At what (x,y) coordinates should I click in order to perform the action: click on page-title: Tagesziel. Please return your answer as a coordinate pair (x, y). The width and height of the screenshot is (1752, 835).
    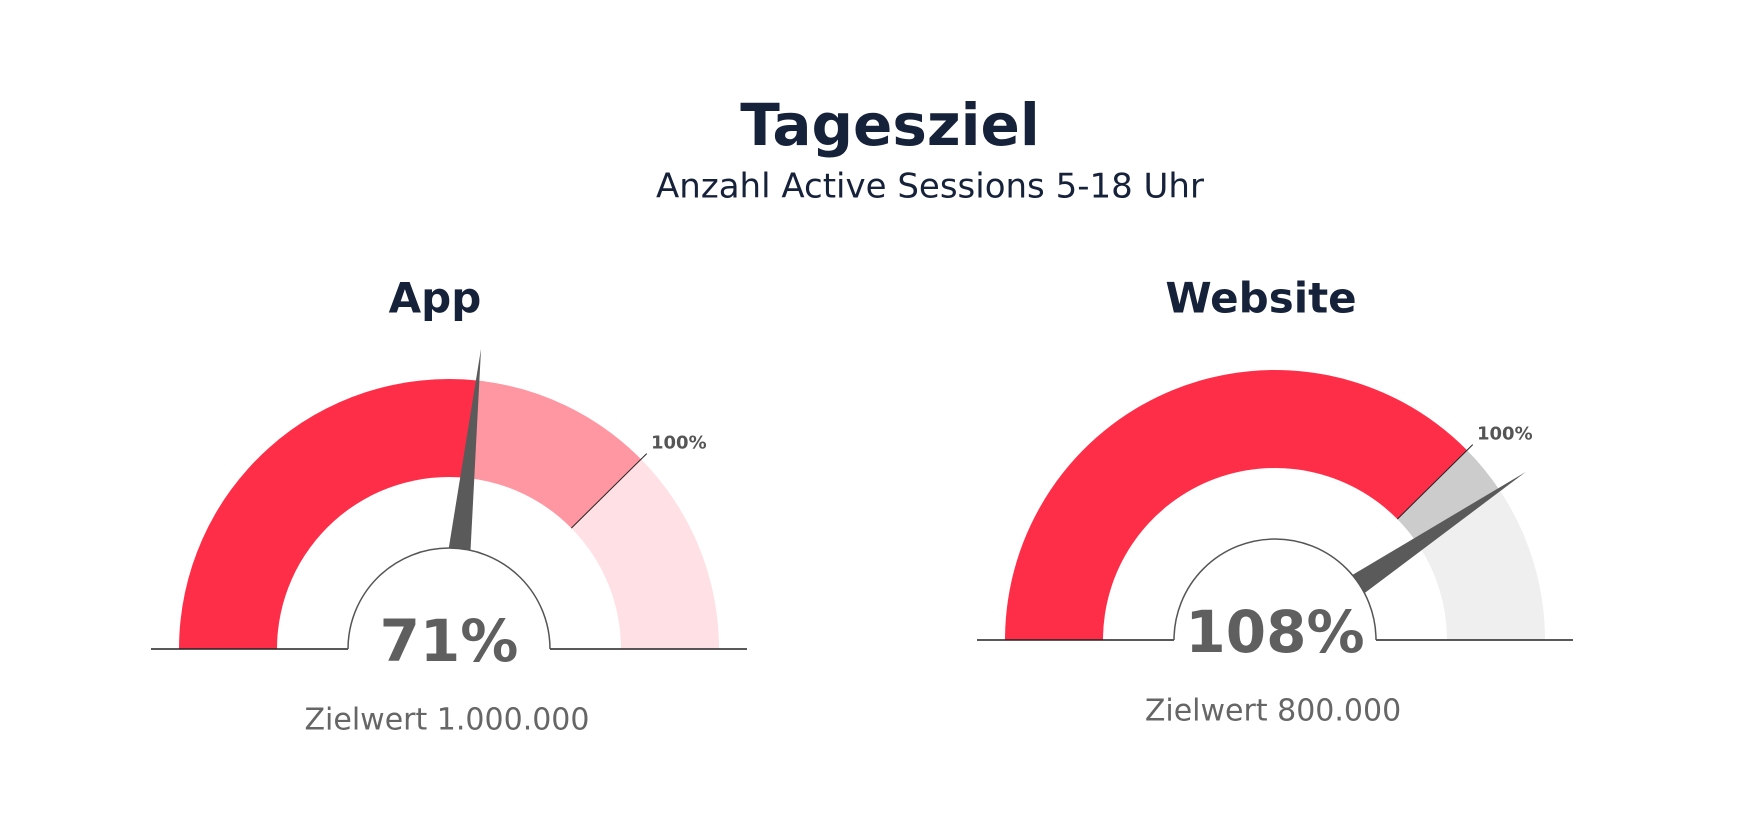
    Looking at the image, I should click on (889, 125).